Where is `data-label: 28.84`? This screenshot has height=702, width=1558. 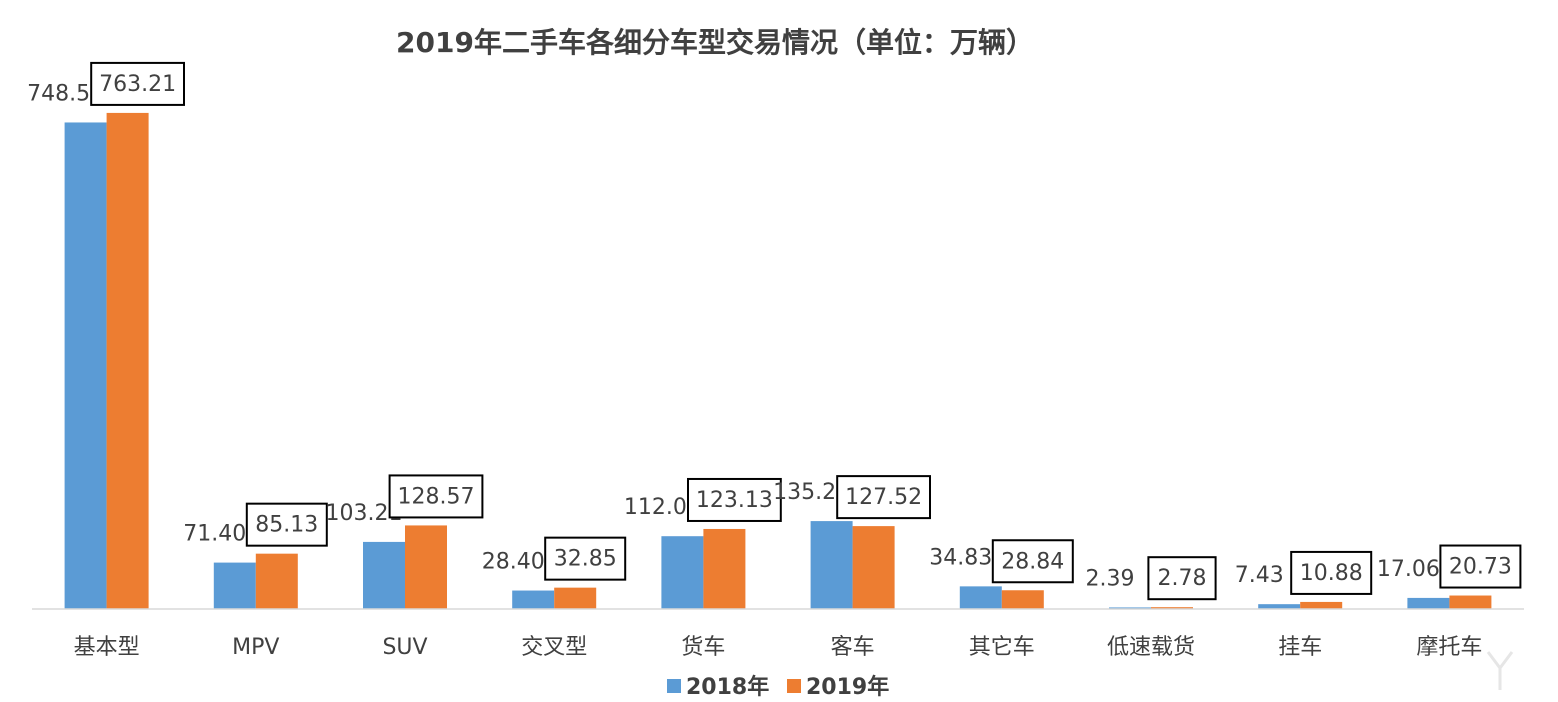 data-label: 28.84 is located at coordinates (1032, 561).